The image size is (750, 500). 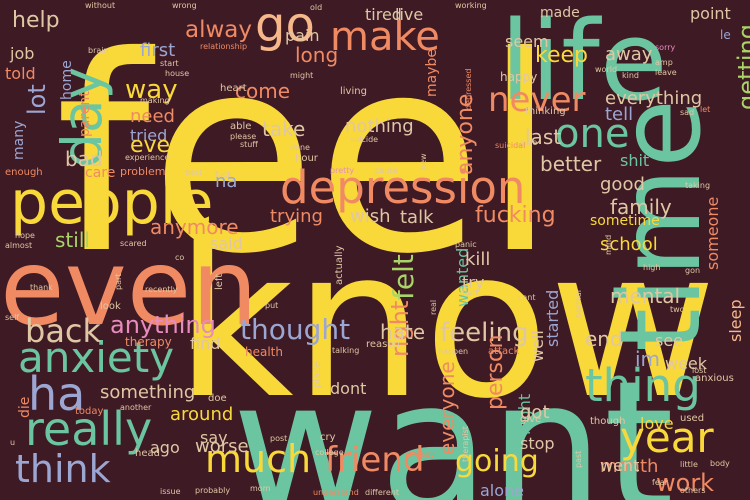 What do you see at coordinates (527, 41) in the screenshot?
I see `word: seem` at bounding box center [527, 41].